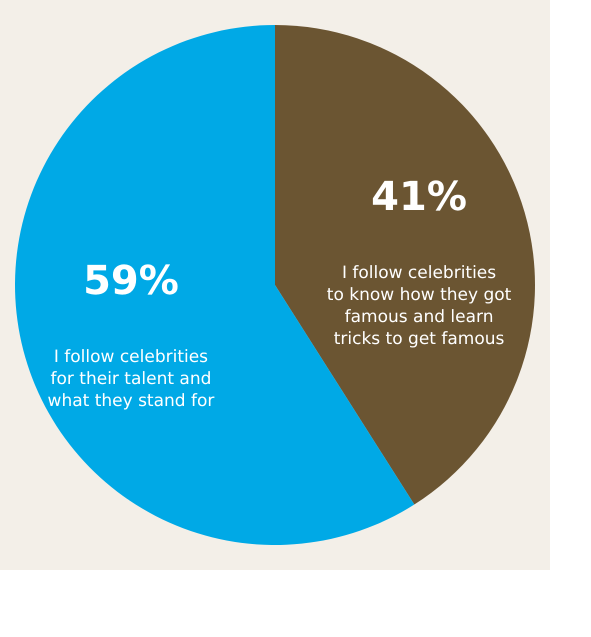 This screenshot has height=637, width=591. What do you see at coordinates (131, 378) in the screenshot?
I see `slice-label: I follow celebrities for their talent and what they stand for` at bounding box center [131, 378].